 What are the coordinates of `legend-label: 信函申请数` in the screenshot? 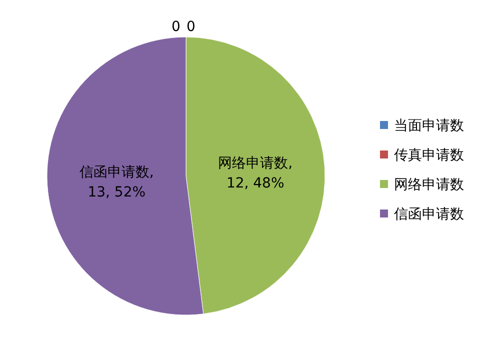 It's located at (429, 214).